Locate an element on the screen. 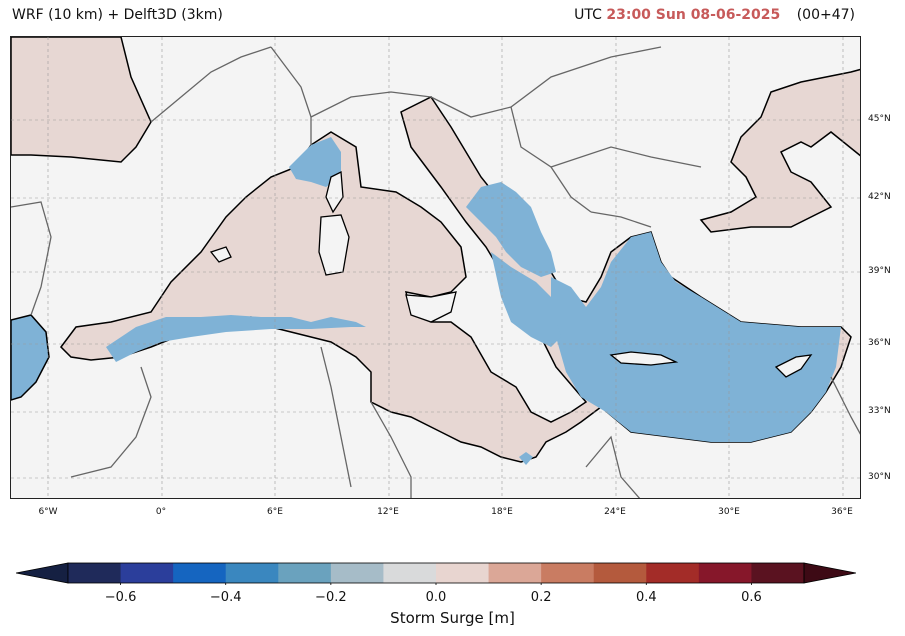 The image size is (905, 636). colorbar-tick: −0.6 is located at coordinates (120, 597).